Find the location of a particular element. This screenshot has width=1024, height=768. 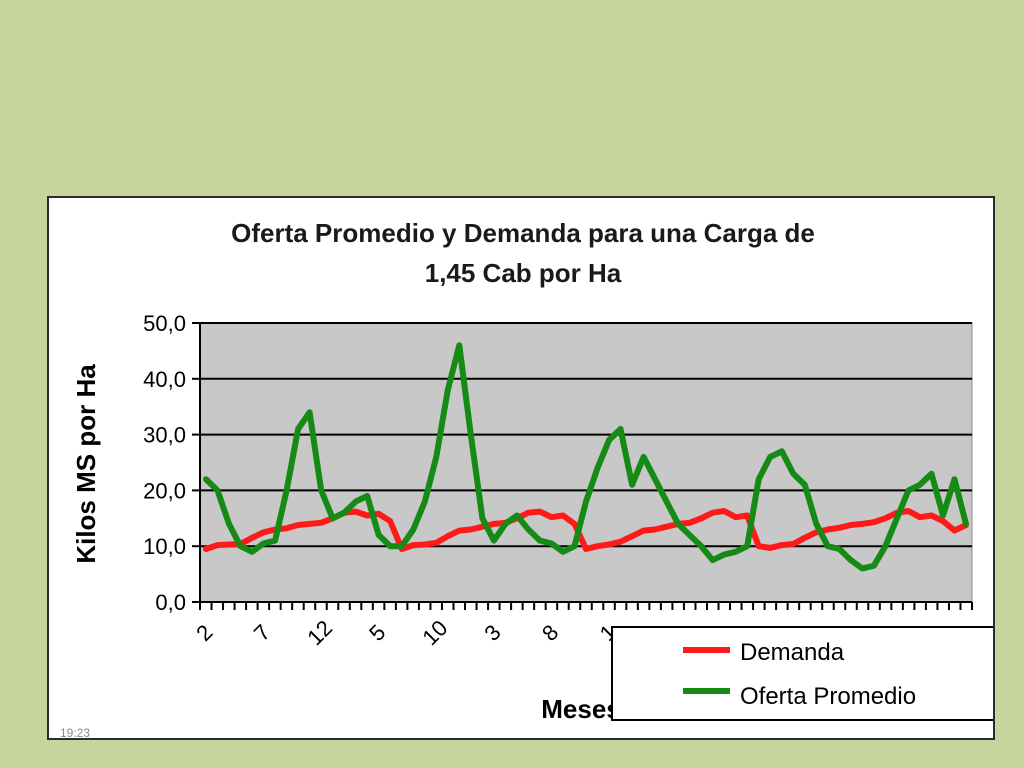

x-tick-label: 12 is located at coordinates (319, 632).